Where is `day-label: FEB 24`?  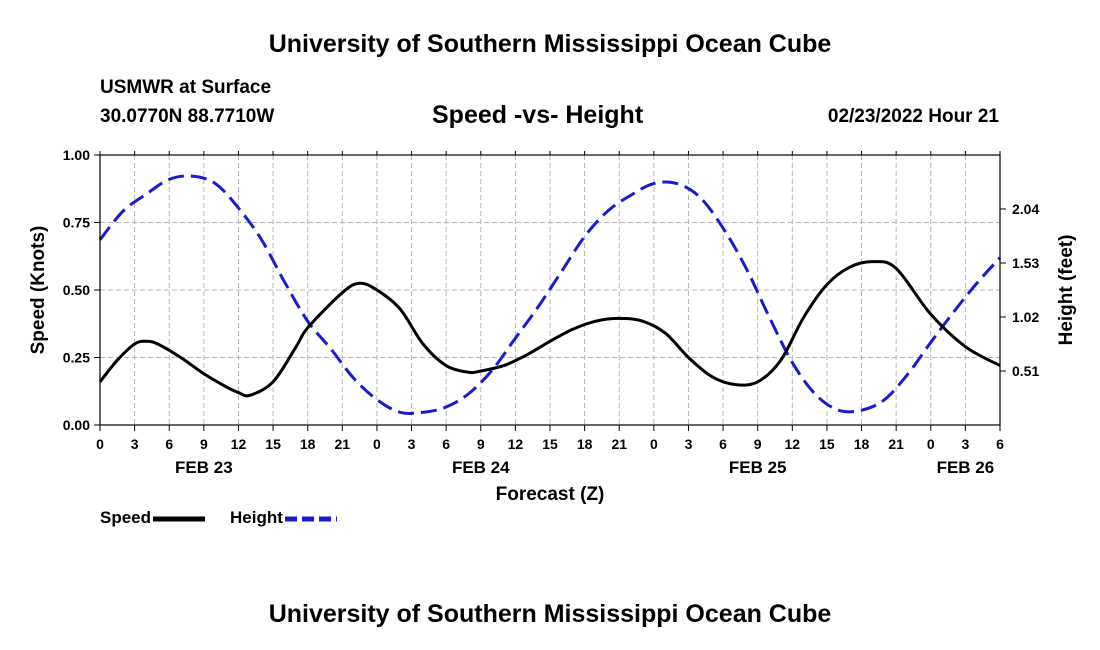 day-label: FEB 24 is located at coordinates (481, 467).